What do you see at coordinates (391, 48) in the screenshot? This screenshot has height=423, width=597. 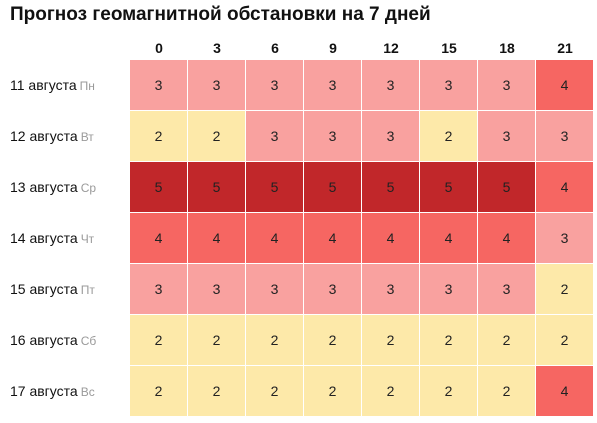 I see `hour-label: 12` at bounding box center [391, 48].